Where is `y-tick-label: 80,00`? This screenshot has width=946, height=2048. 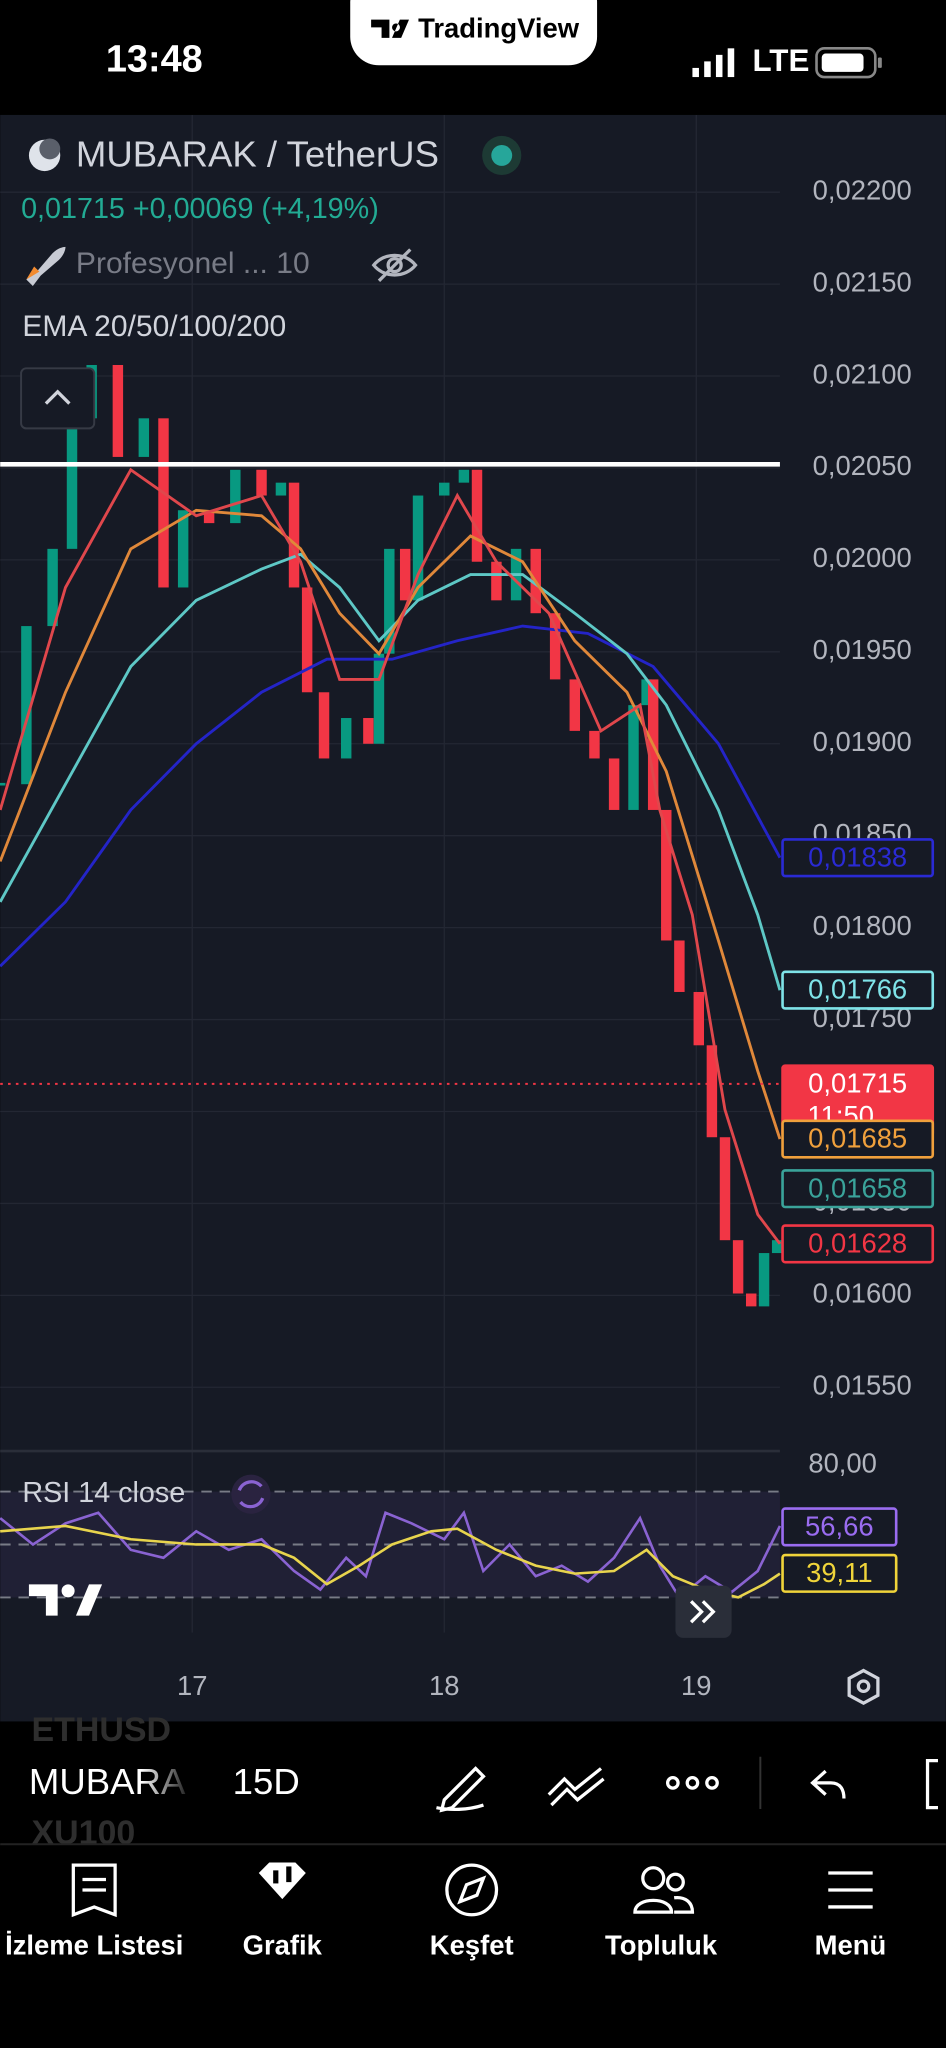 y-tick-label: 80,00 is located at coordinates (842, 1462).